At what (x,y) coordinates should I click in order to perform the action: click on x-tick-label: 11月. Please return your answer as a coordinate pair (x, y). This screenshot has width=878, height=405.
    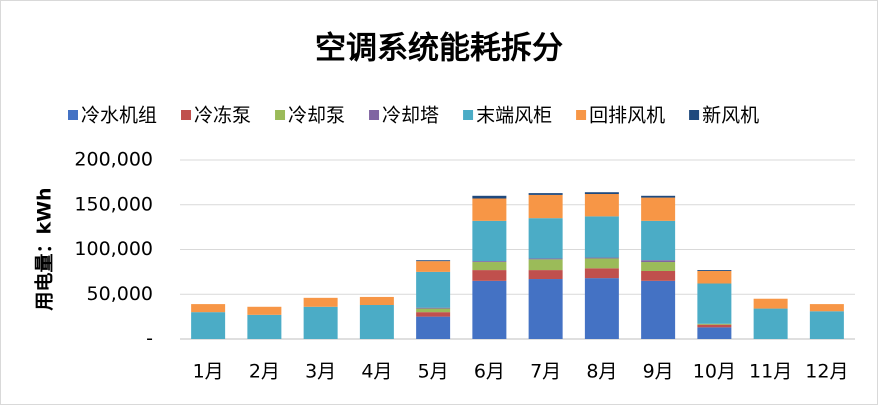
    Looking at the image, I should click on (770, 372).